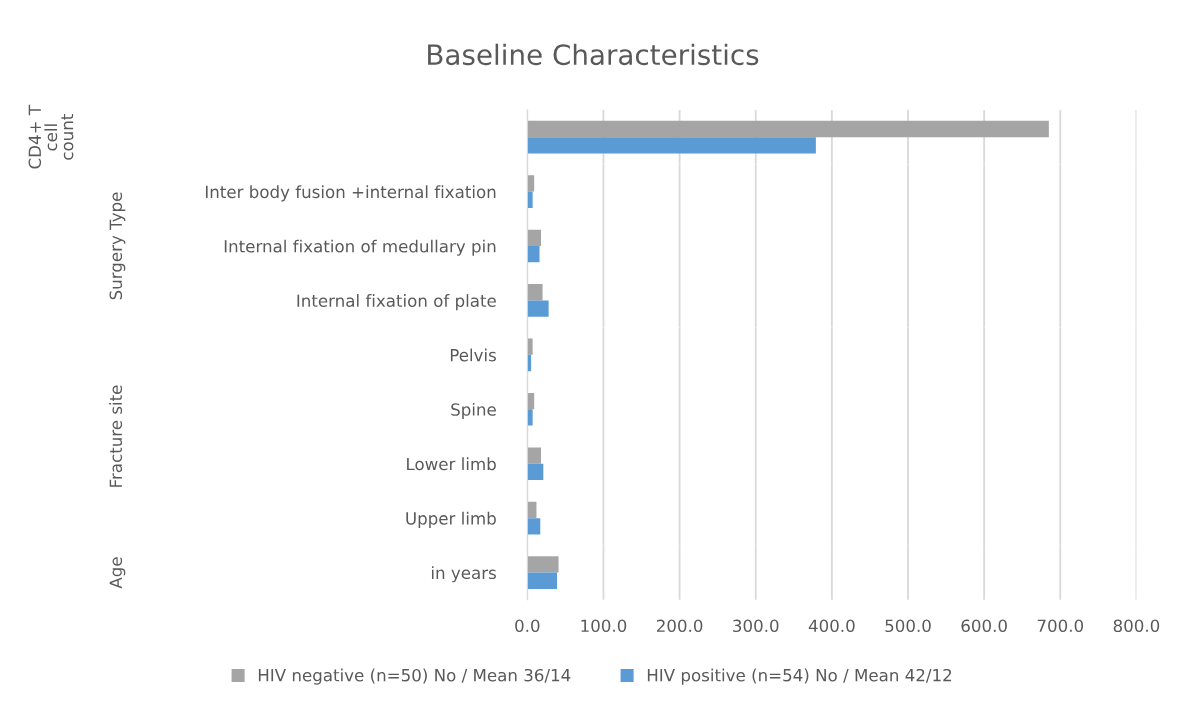 The width and height of the screenshot is (1185, 714). I want to click on y-tick-label: Spine, so click(473, 411).